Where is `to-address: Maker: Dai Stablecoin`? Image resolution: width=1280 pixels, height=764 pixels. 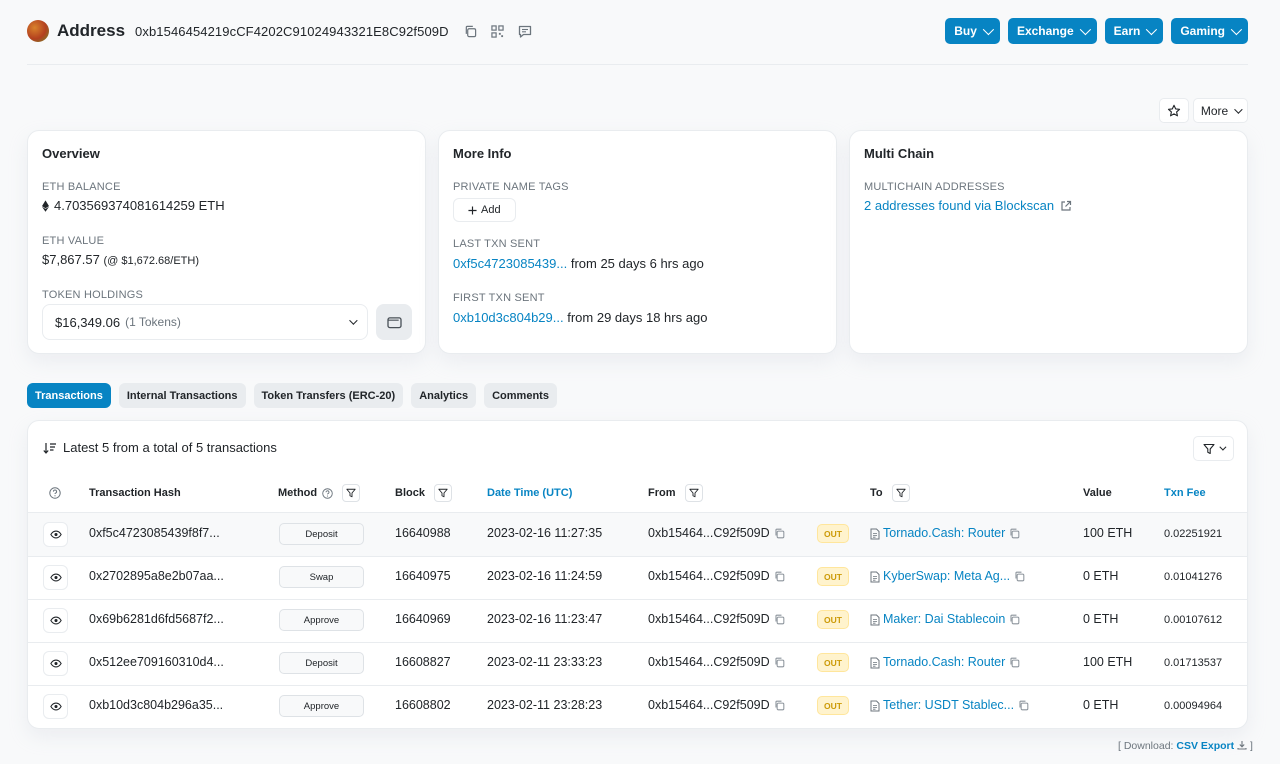
to-address: Maker: Dai Stablecoin is located at coordinates (945, 619).